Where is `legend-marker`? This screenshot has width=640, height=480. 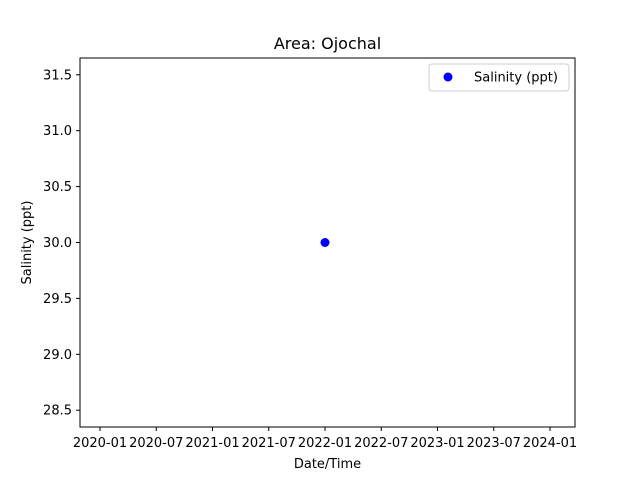 legend-marker is located at coordinates (448, 77).